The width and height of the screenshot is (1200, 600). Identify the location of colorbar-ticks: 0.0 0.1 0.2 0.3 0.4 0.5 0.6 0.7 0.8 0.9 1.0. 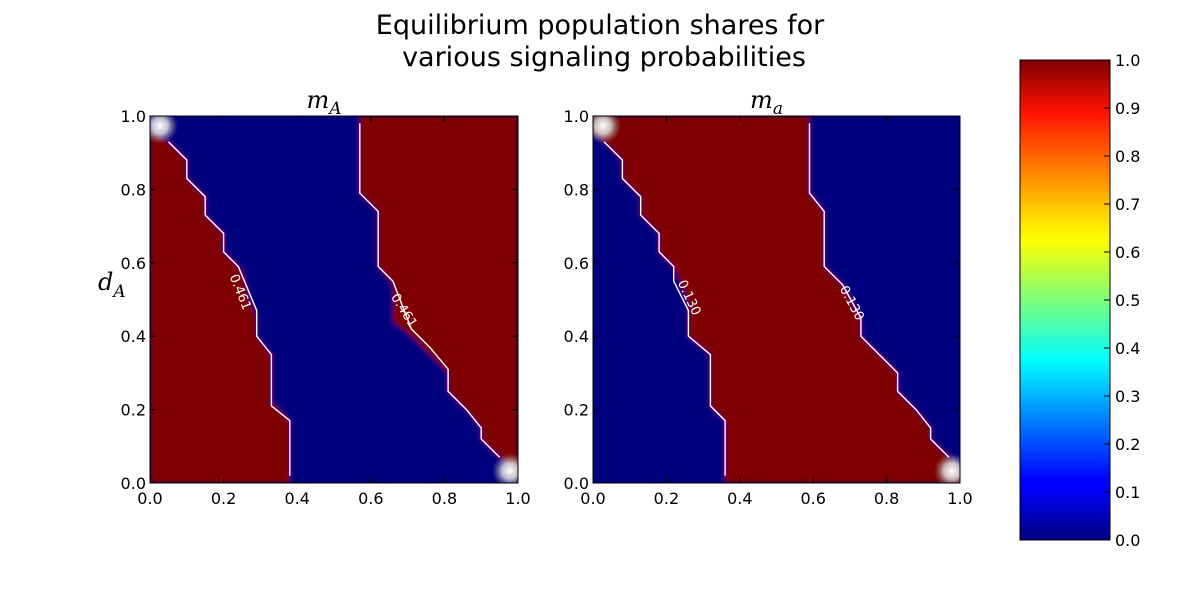
(1122, 300).